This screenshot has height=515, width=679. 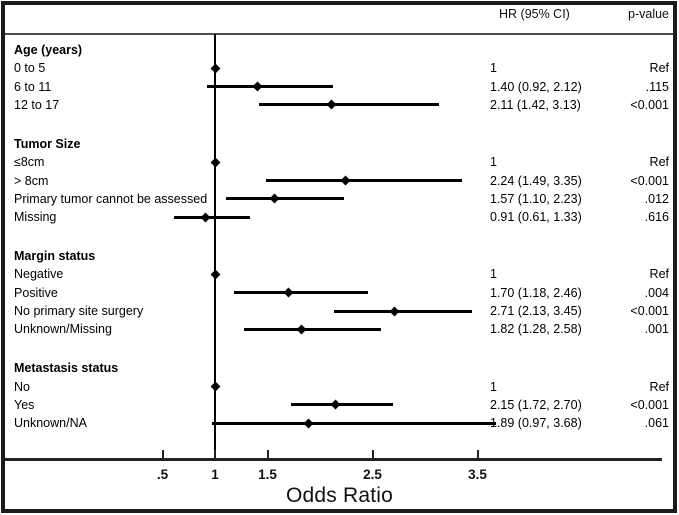 What do you see at coordinates (215, 474) in the screenshot?
I see `x-tick-label-1: 1` at bounding box center [215, 474].